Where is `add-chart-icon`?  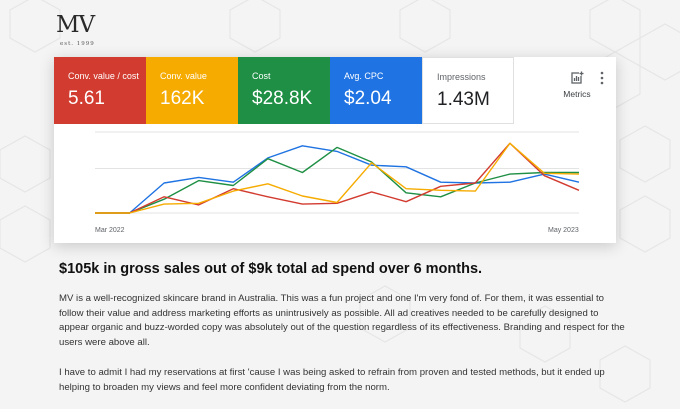 add-chart-icon is located at coordinates (577, 77).